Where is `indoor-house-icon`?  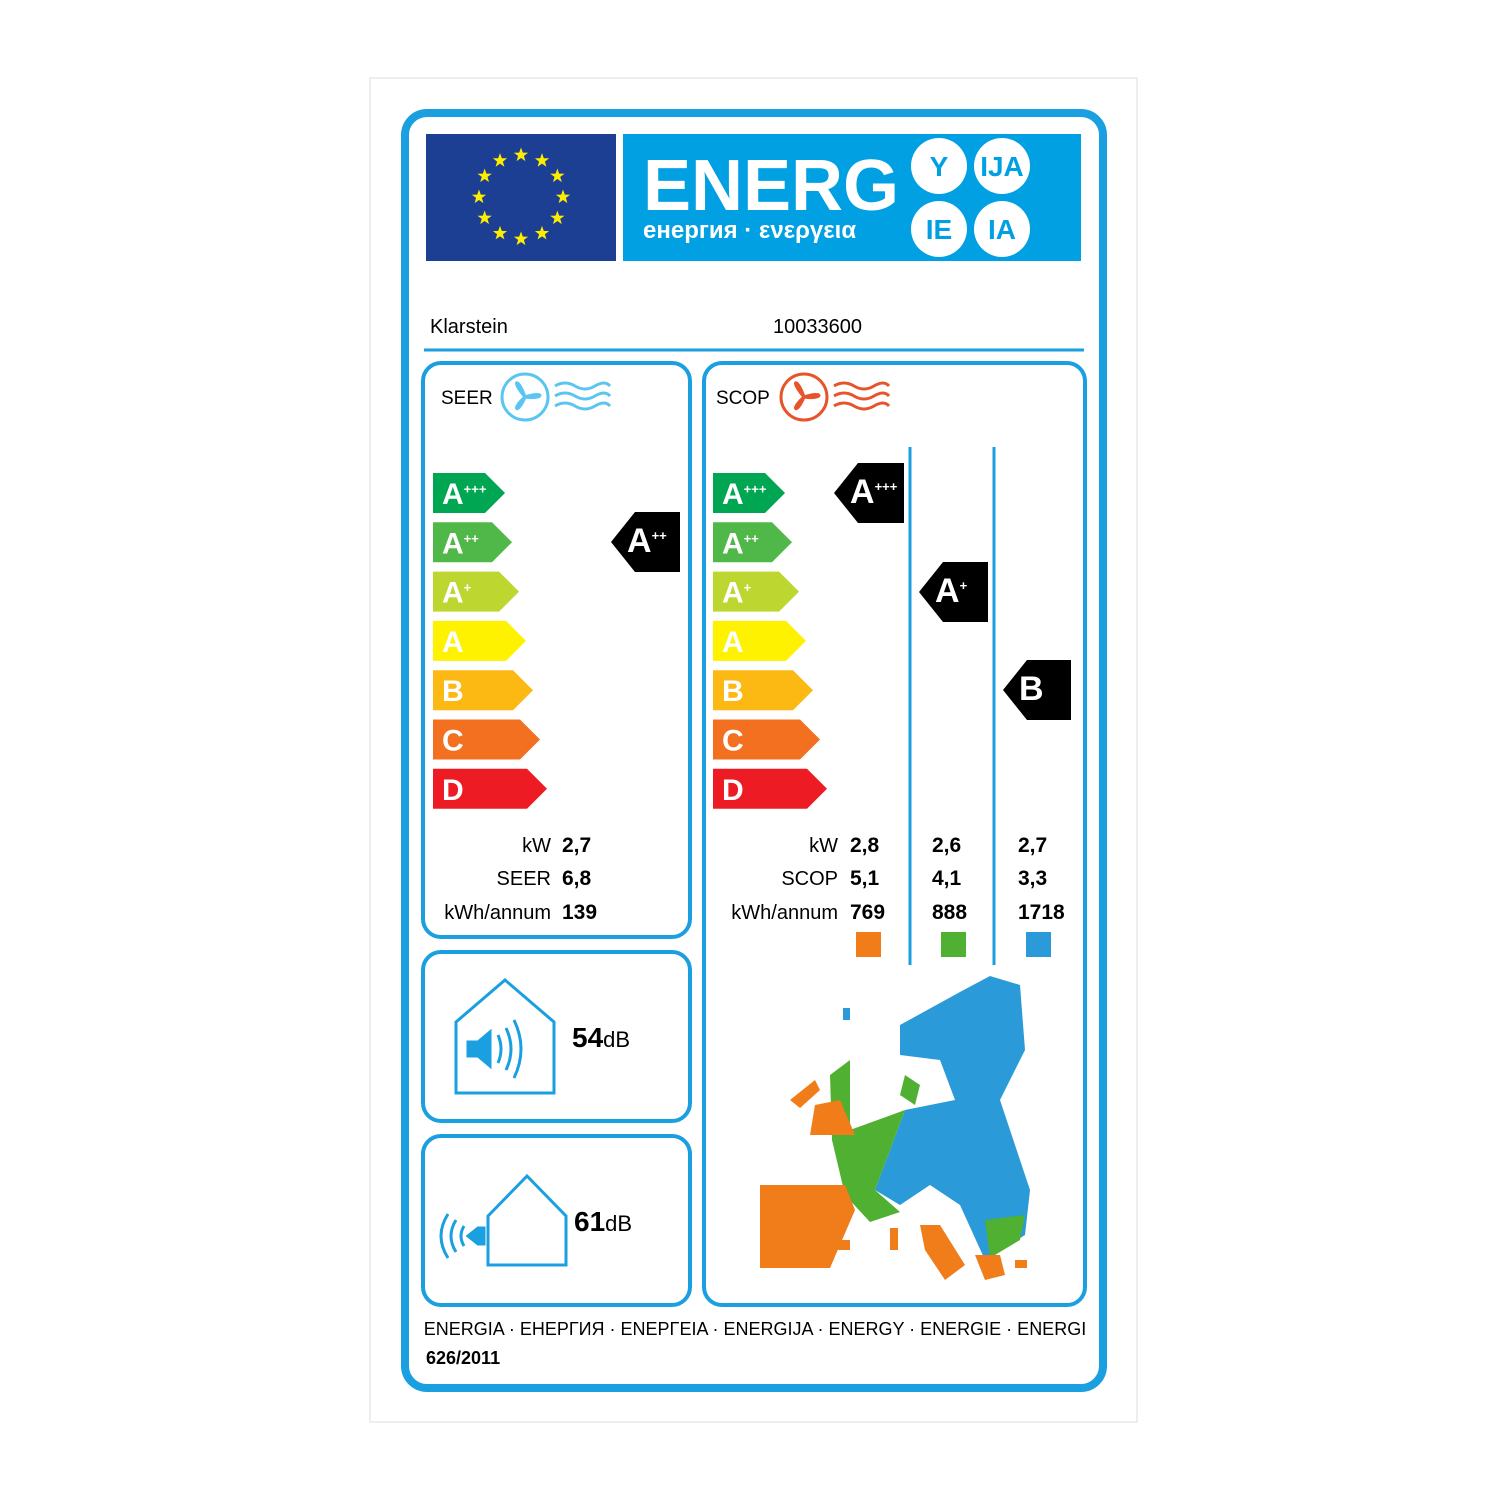
indoor-house-icon is located at coordinates (505, 1036).